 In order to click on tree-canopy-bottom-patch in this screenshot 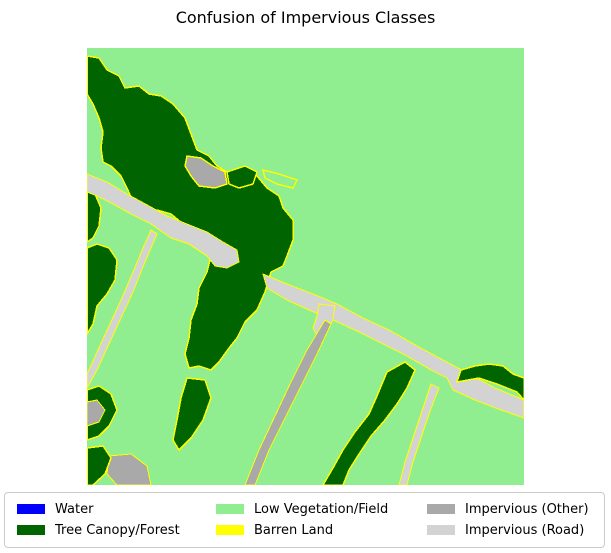, I will do `click(192, 414)`.